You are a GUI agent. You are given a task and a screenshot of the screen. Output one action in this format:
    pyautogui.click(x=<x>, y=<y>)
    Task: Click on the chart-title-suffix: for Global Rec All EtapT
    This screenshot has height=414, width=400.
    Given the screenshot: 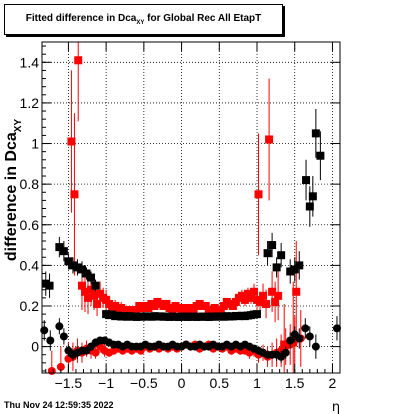 What is the action you would take?
    pyautogui.click(x=203, y=18)
    